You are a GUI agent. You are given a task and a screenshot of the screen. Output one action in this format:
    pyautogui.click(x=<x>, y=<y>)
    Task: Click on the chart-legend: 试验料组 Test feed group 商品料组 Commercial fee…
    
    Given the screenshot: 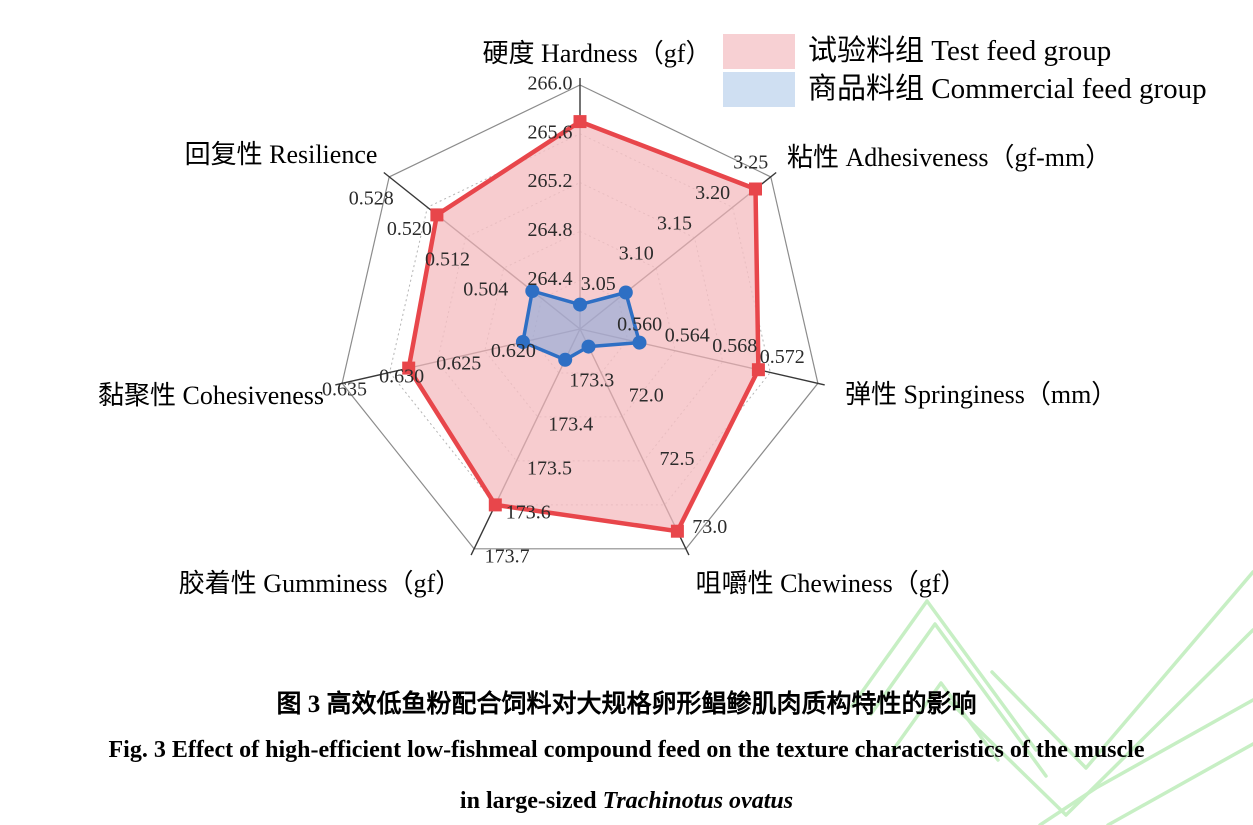 What is the action you would take?
    pyautogui.click(x=965, y=70)
    